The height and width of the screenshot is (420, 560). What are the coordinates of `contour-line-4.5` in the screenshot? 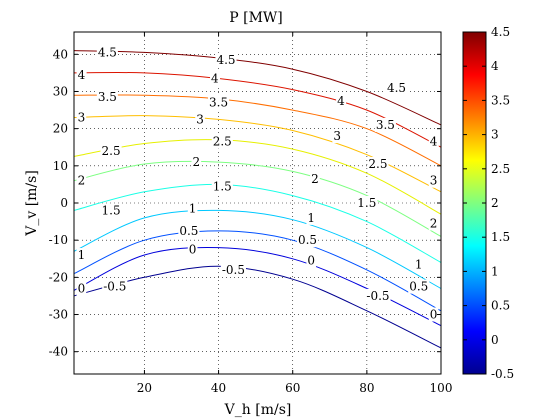 It's located at (257, 88).